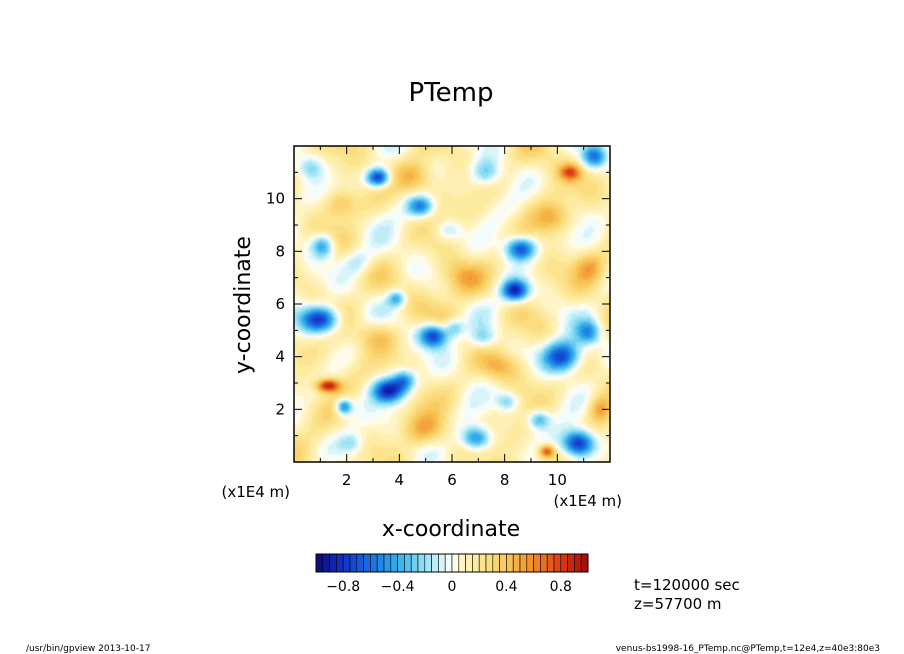 This screenshot has height=654, width=904. Describe the element at coordinates (398, 587) in the screenshot. I see `colorbar-tick-label: −0.4` at that location.